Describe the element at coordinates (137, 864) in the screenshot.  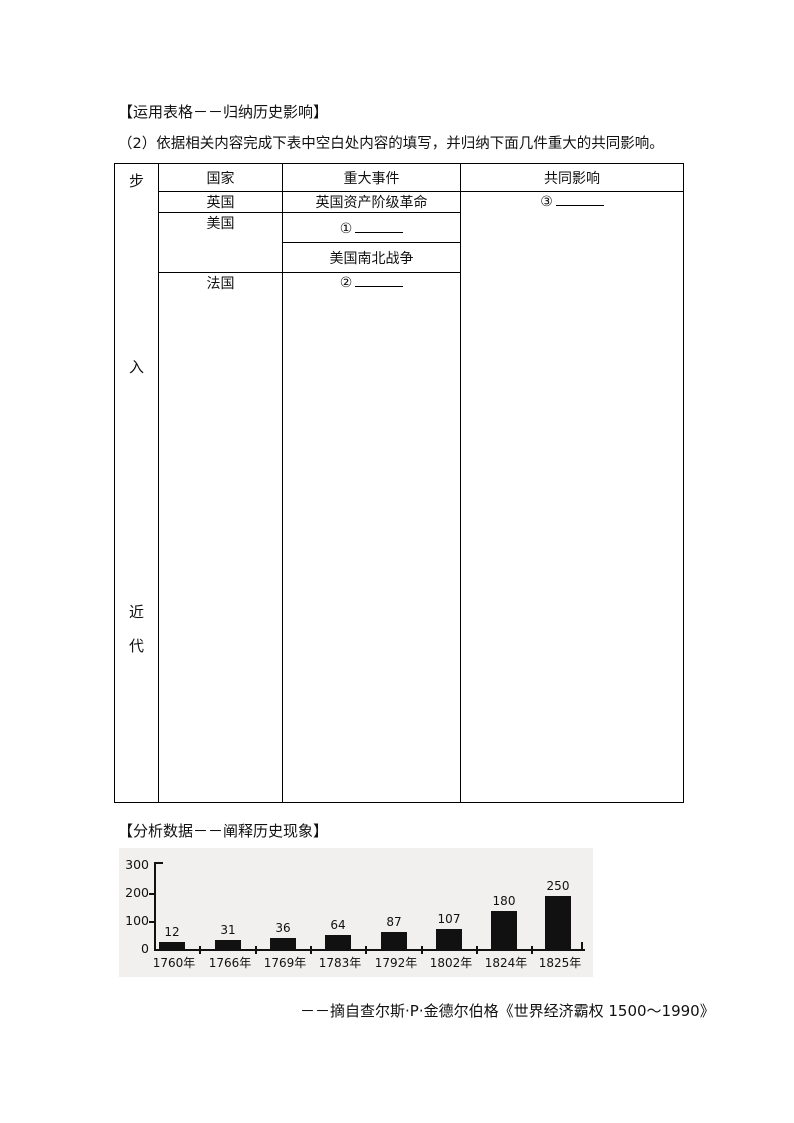
I see `y-tick-label: 300` at that location.